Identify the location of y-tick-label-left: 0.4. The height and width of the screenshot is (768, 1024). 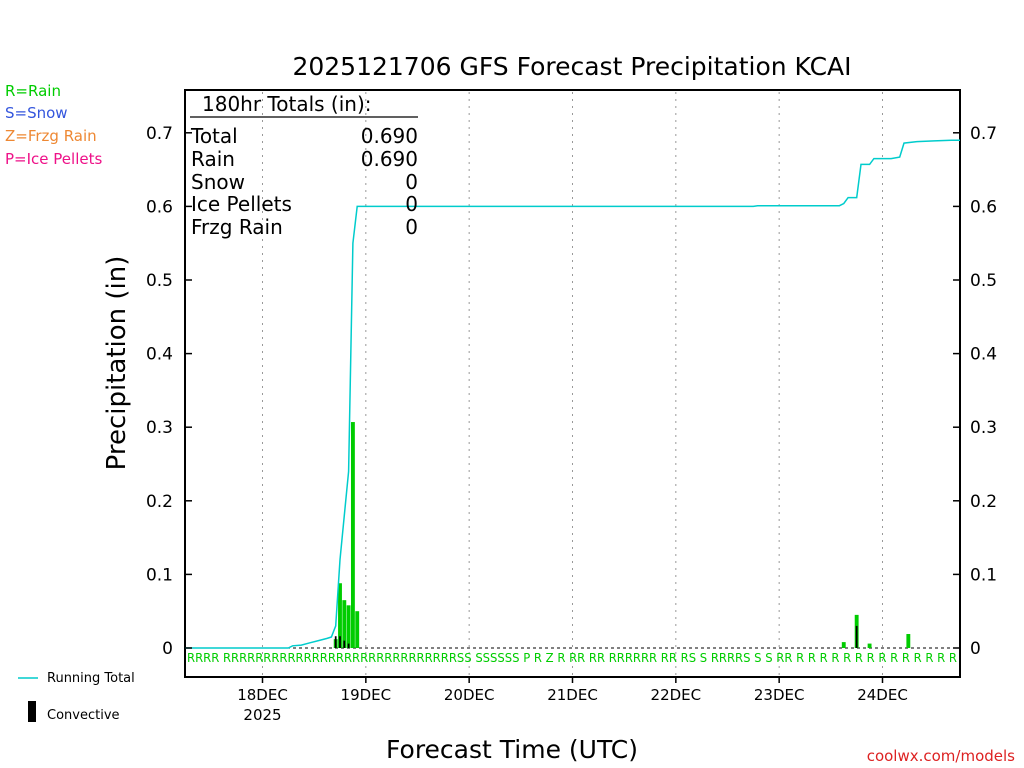
(159, 355).